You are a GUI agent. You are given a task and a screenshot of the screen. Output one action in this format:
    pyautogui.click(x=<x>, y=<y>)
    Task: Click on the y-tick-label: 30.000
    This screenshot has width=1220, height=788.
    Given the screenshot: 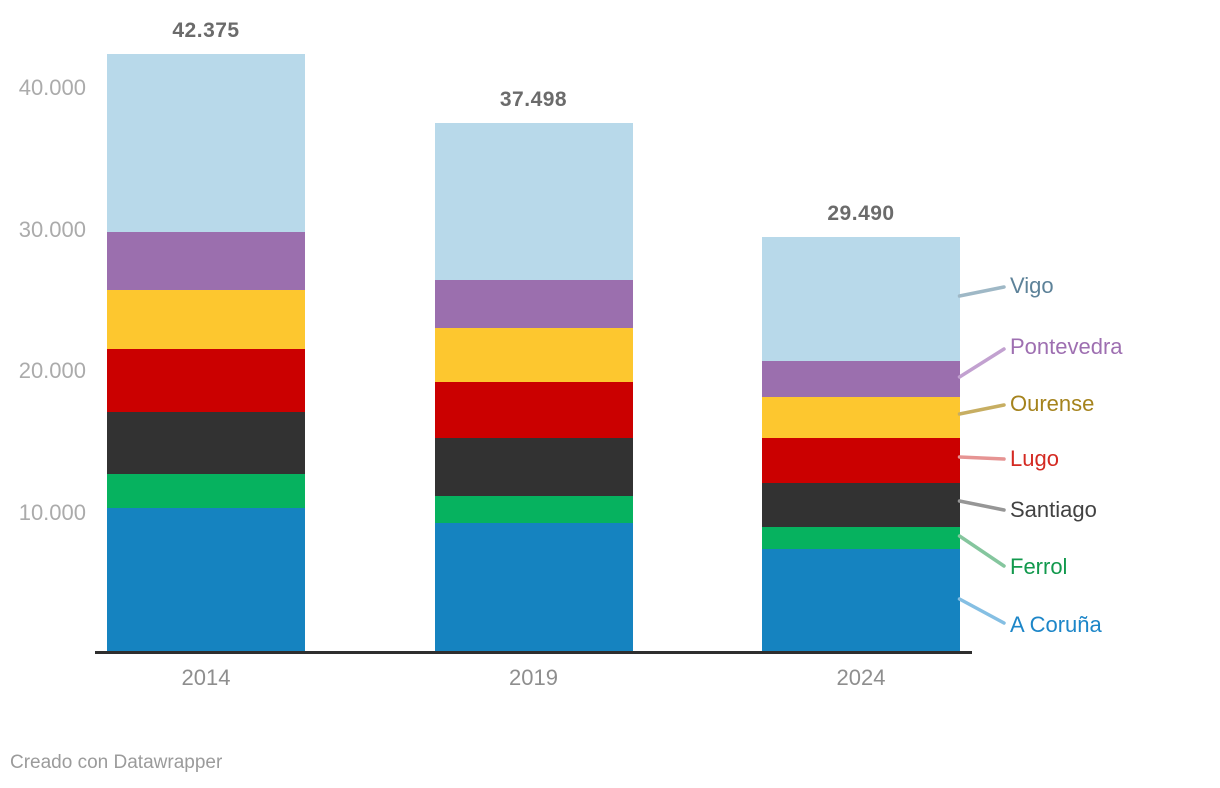 What is the action you would take?
    pyautogui.click(x=52, y=229)
    